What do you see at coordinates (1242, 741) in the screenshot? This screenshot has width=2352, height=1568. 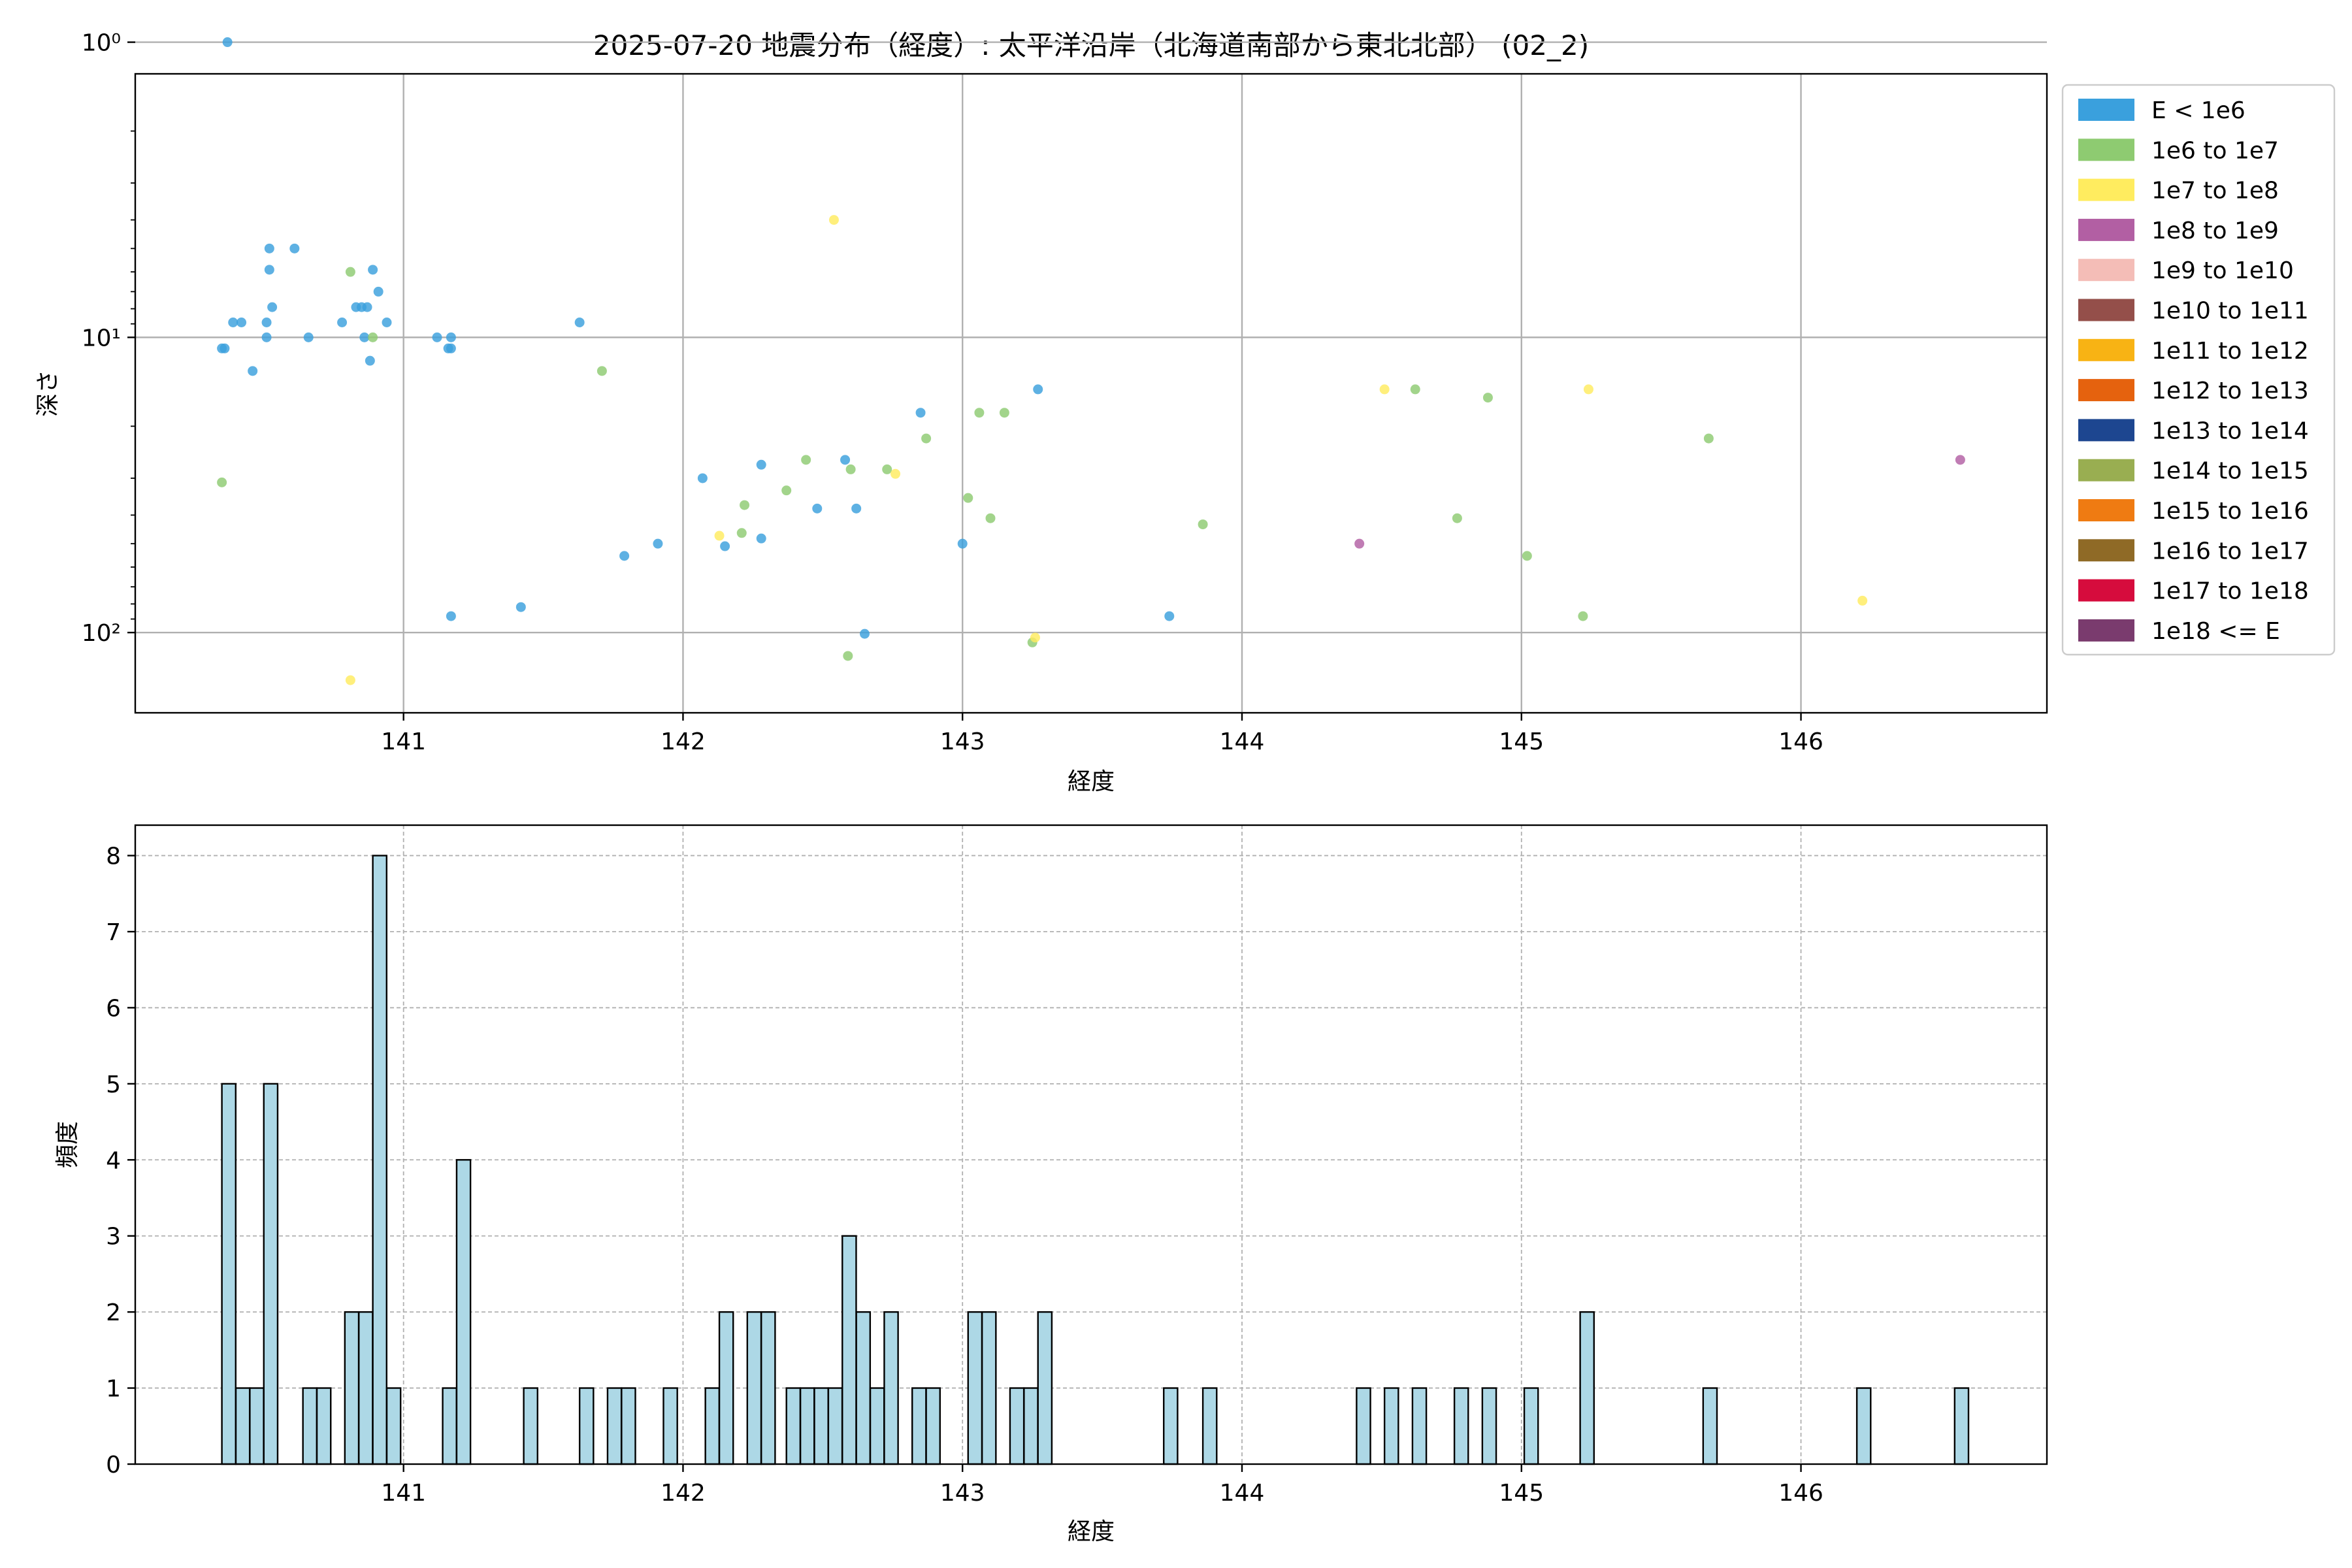 I see `scatter-x-tick-label: 144` at bounding box center [1242, 741].